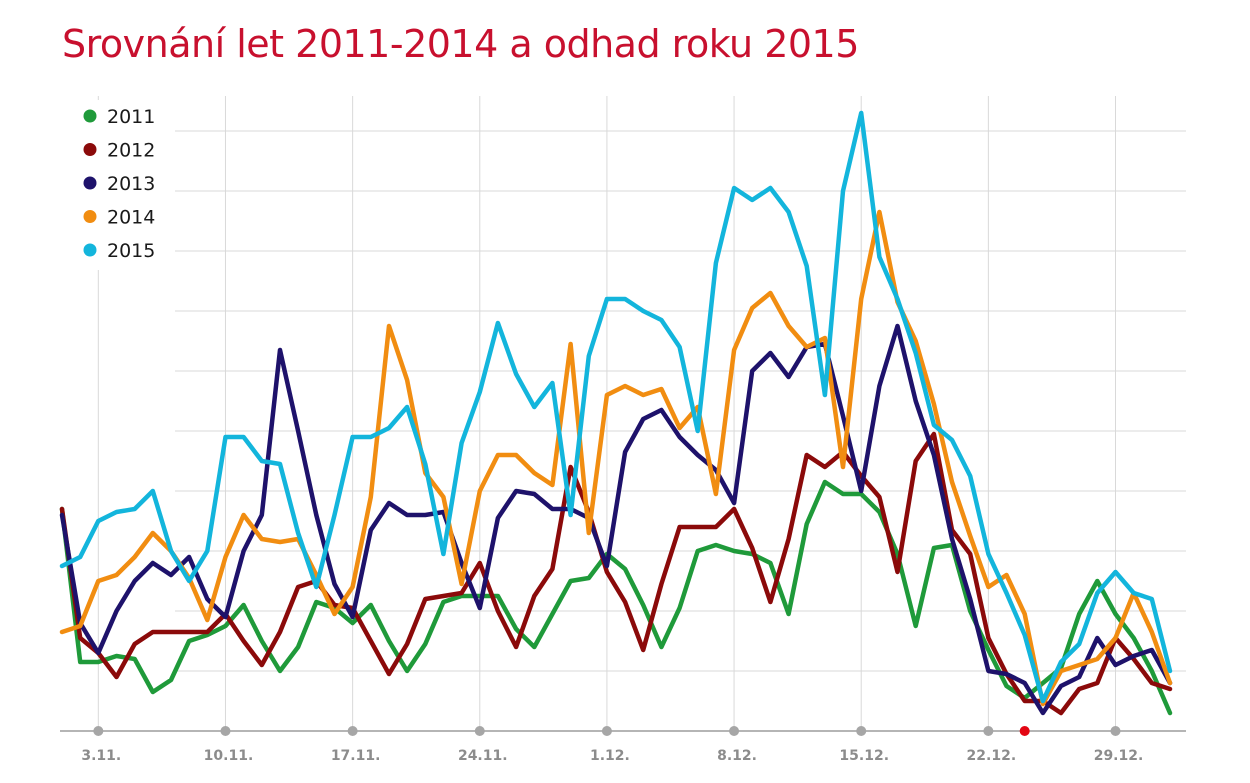 Image resolution: width=1250 pixels, height=783 pixels. I want to click on x-tick-label: 17.11., so click(356, 756).